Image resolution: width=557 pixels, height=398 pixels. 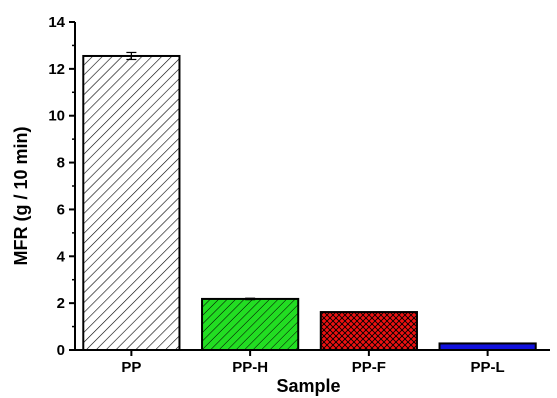 What do you see at coordinates (61, 186) in the screenshot?
I see `y-ticks: 0 2 4 6 8 10 12 14` at bounding box center [61, 186].